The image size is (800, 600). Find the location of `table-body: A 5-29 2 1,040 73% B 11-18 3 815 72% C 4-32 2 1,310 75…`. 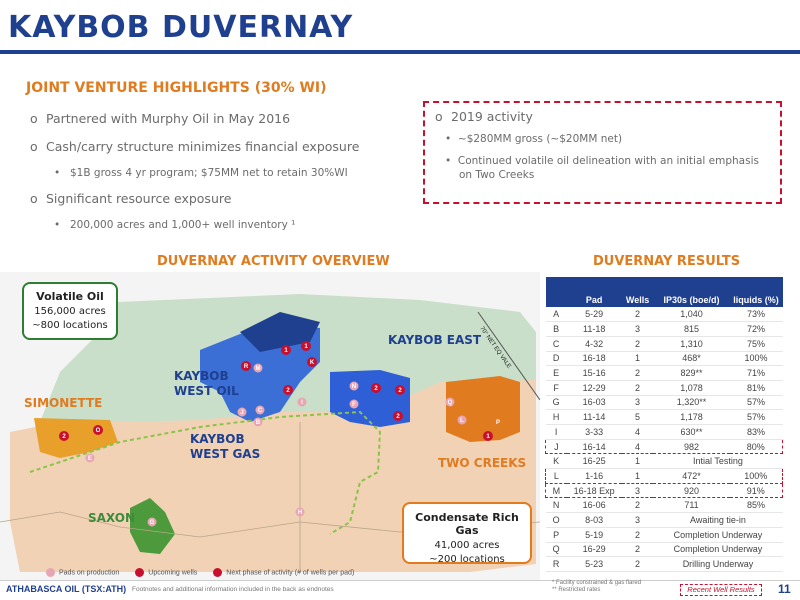

table-body: A 5-29 2 1,040 73% B 11-18 3 815 72% C 4-32 2 1,310 75… is located at coordinates (663, 439).